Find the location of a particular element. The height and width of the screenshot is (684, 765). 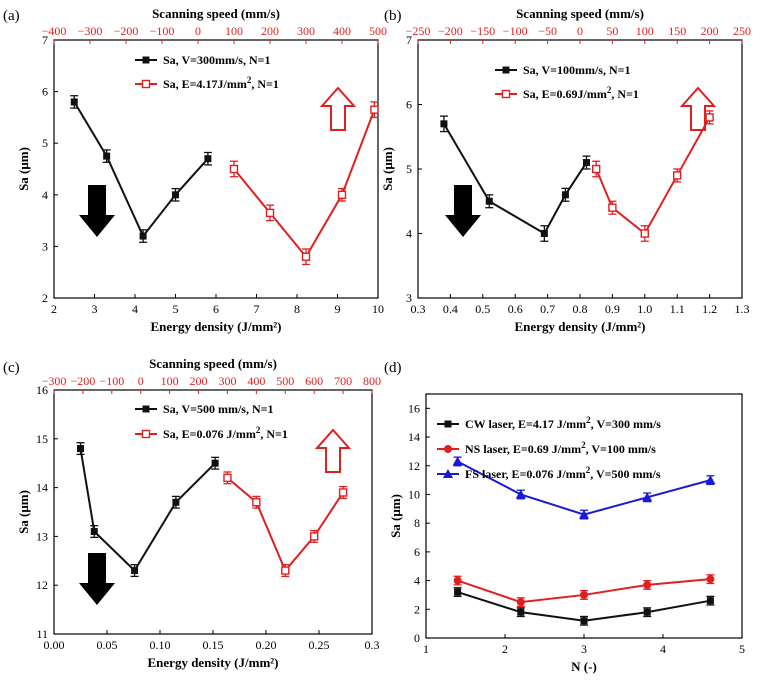

x-tick-label: 0.25 is located at coordinates (319, 645).